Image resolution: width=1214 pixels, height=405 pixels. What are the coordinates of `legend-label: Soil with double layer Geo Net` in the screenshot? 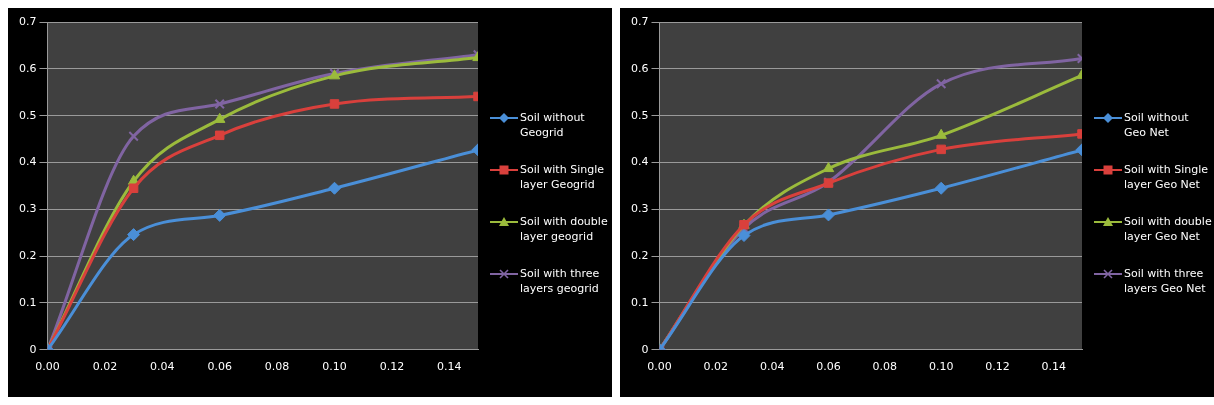 It's located at (1168, 228).